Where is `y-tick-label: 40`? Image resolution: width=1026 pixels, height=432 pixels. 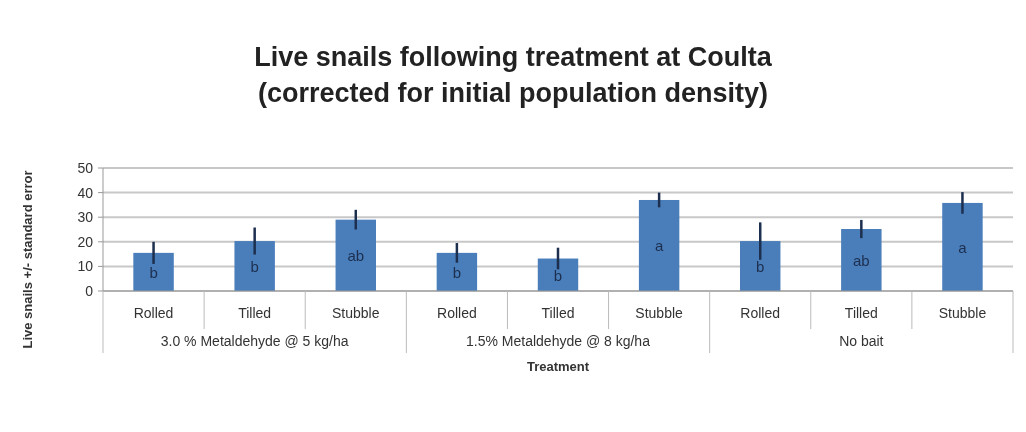
y-tick-label: 40 is located at coordinates (85, 192).